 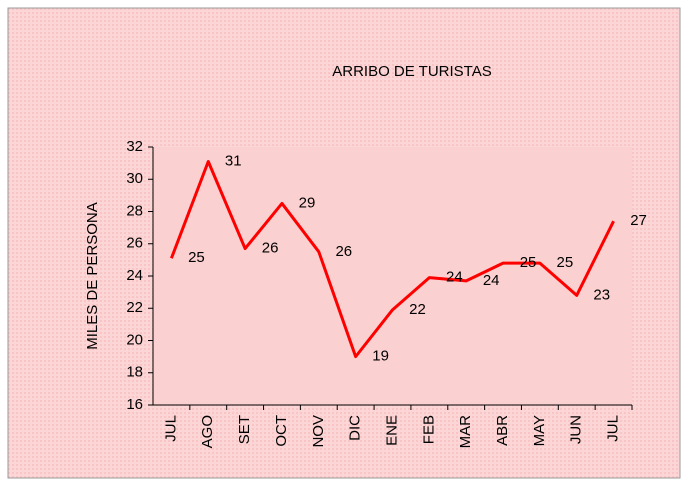 What do you see at coordinates (391, 430) in the screenshot?
I see `x-tick-label: ENE` at bounding box center [391, 430].